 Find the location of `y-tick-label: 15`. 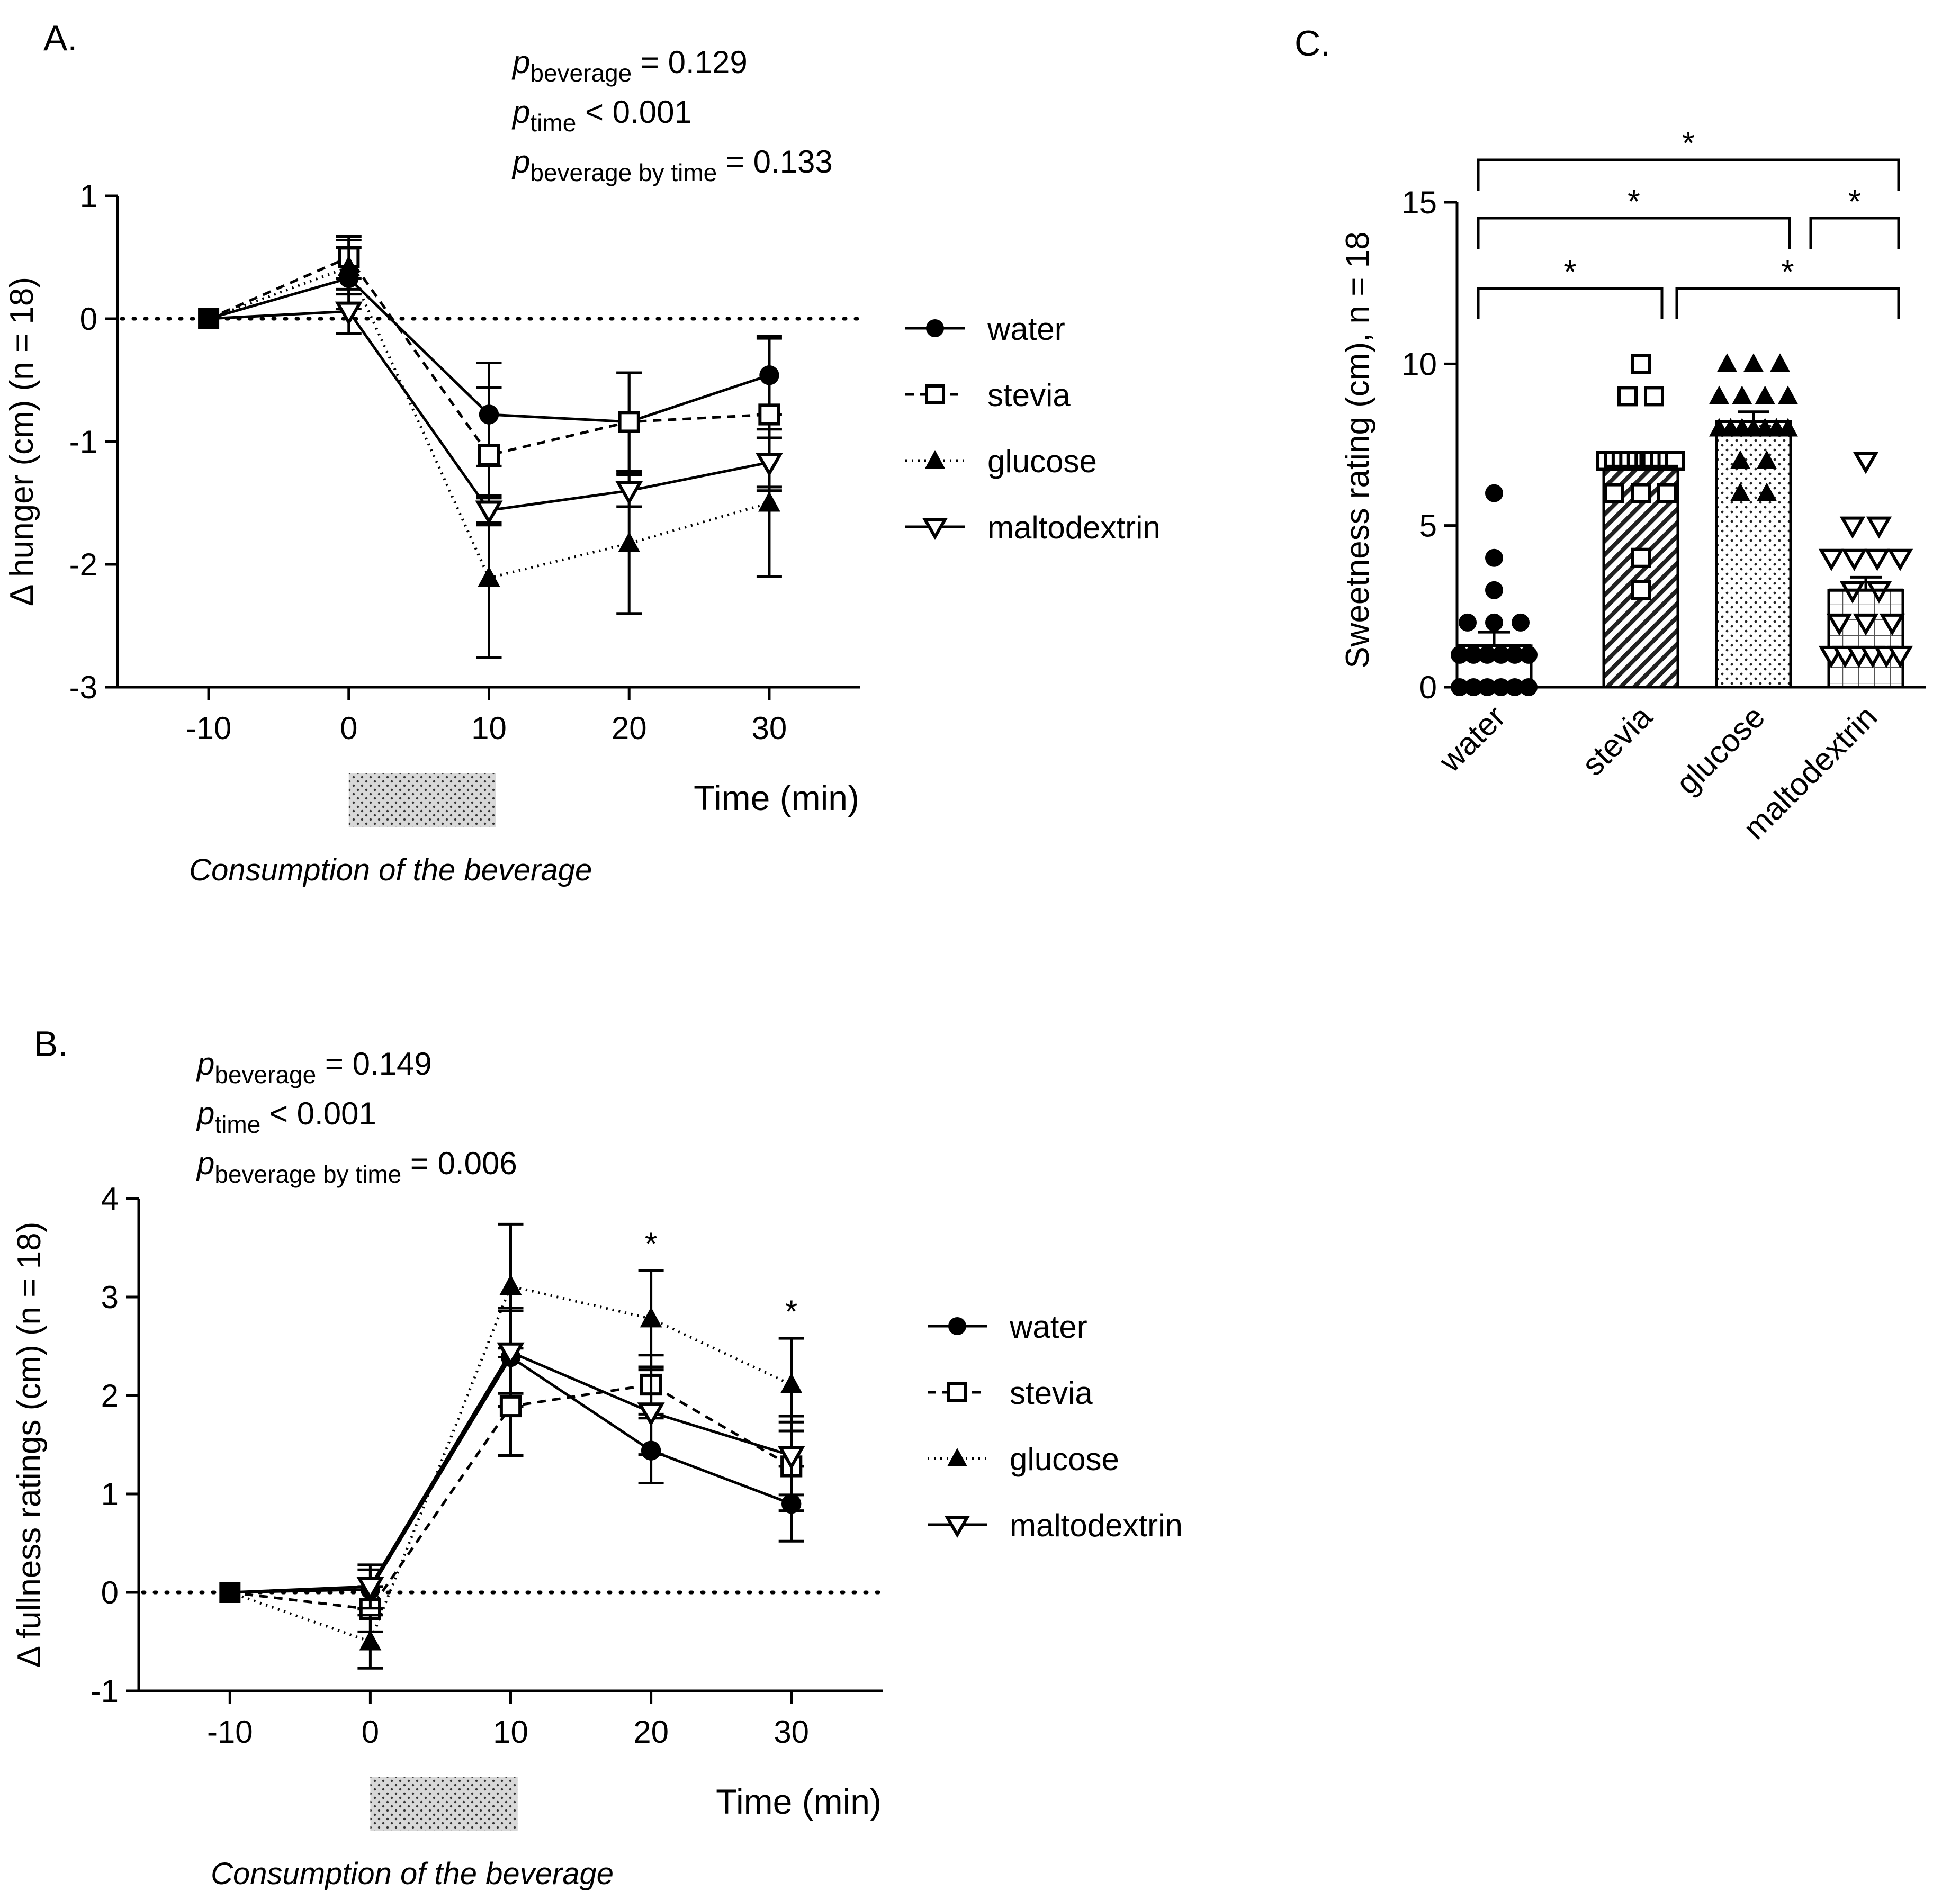

y-tick-label: 15 is located at coordinates (1419, 202).